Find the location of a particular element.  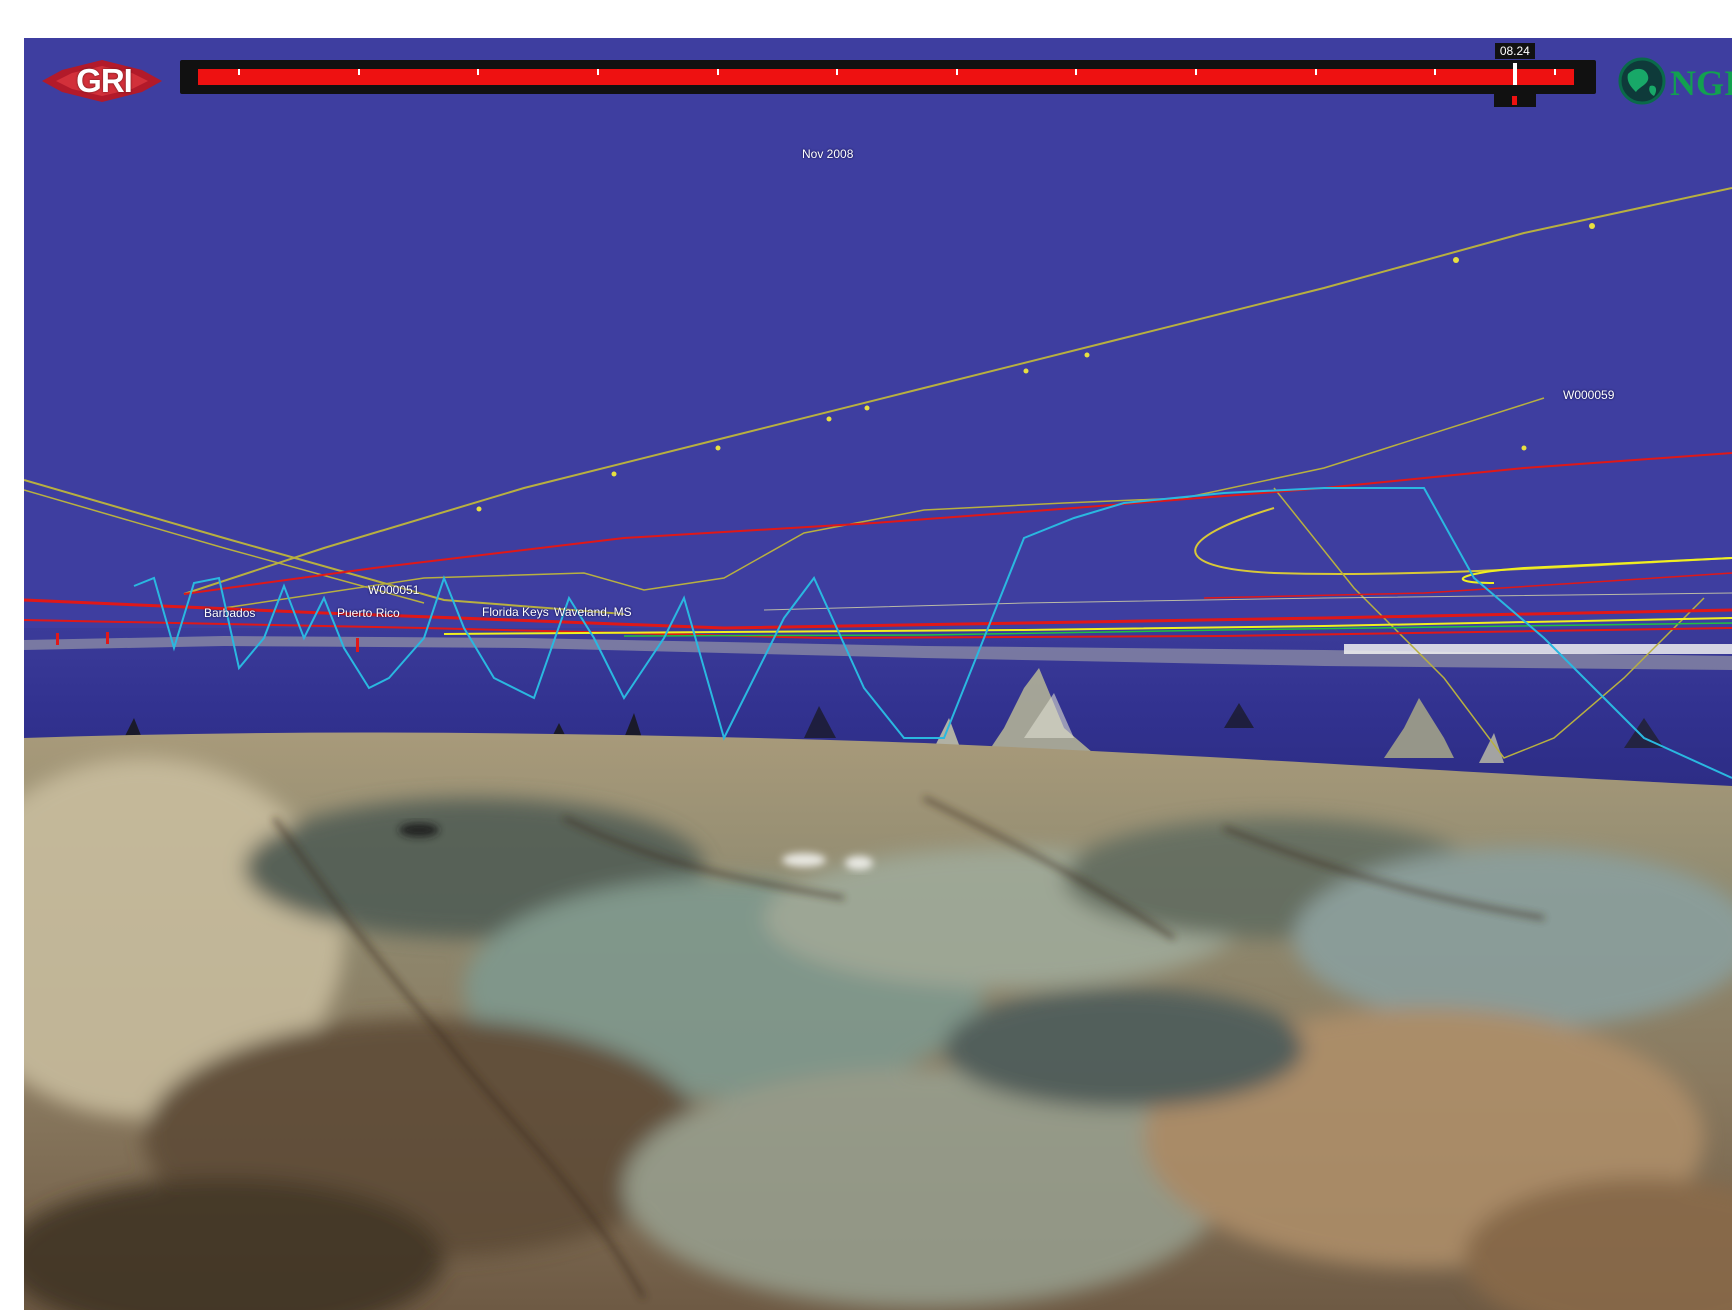

gri-logo: GRI is located at coordinates (102, 81).